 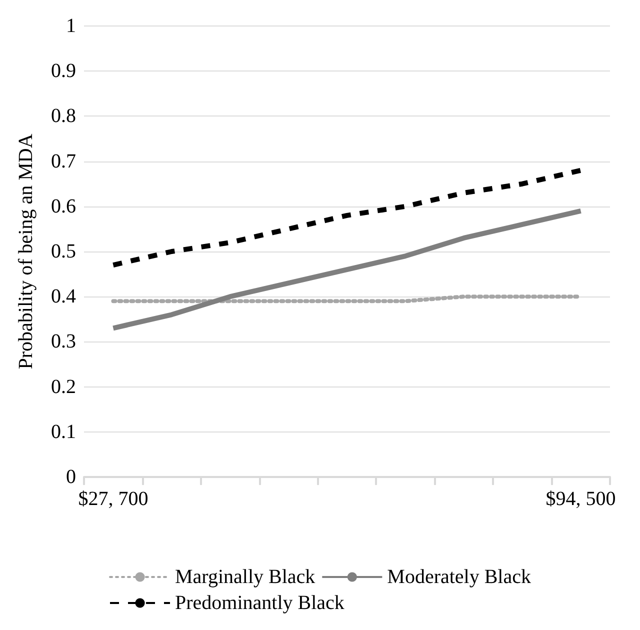 What do you see at coordinates (63, 341) in the screenshot?
I see `y-tick-label: 0.3` at bounding box center [63, 341].